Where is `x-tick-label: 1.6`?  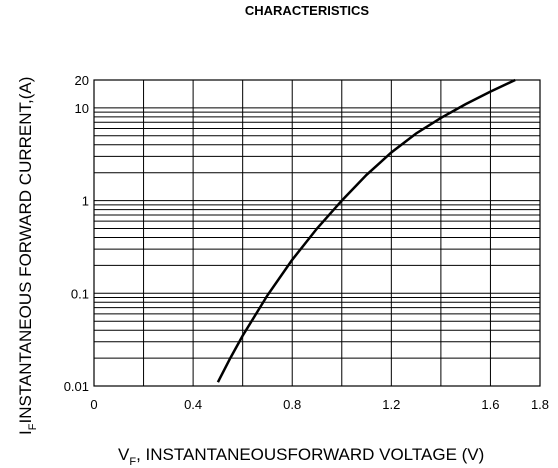
x-tick-label: 1.6 is located at coordinates (490, 404).